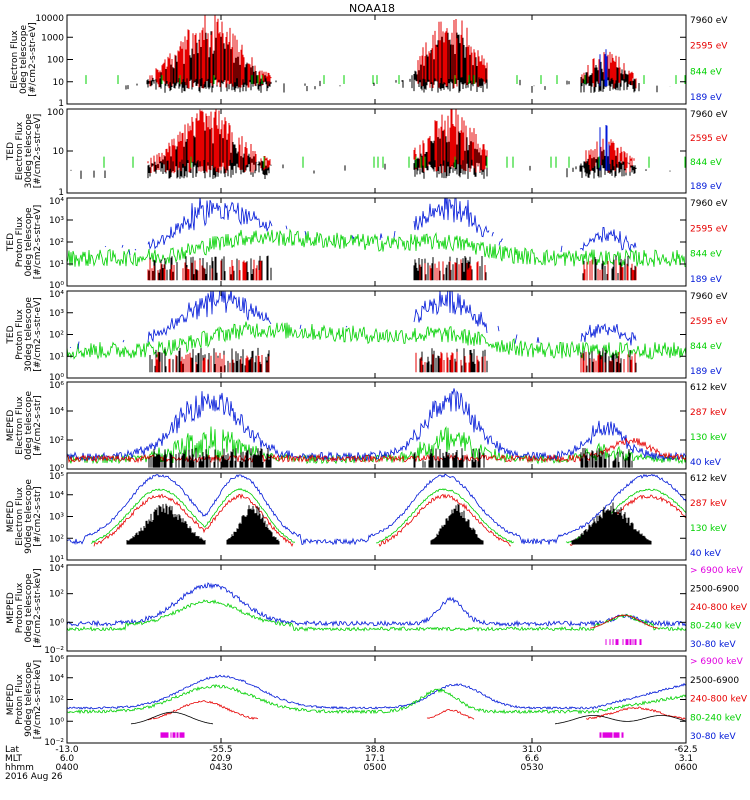  What do you see at coordinates (55, 113) in the screenshot?
I see `y-tick-label: 100` at bounding box center [55, 113].